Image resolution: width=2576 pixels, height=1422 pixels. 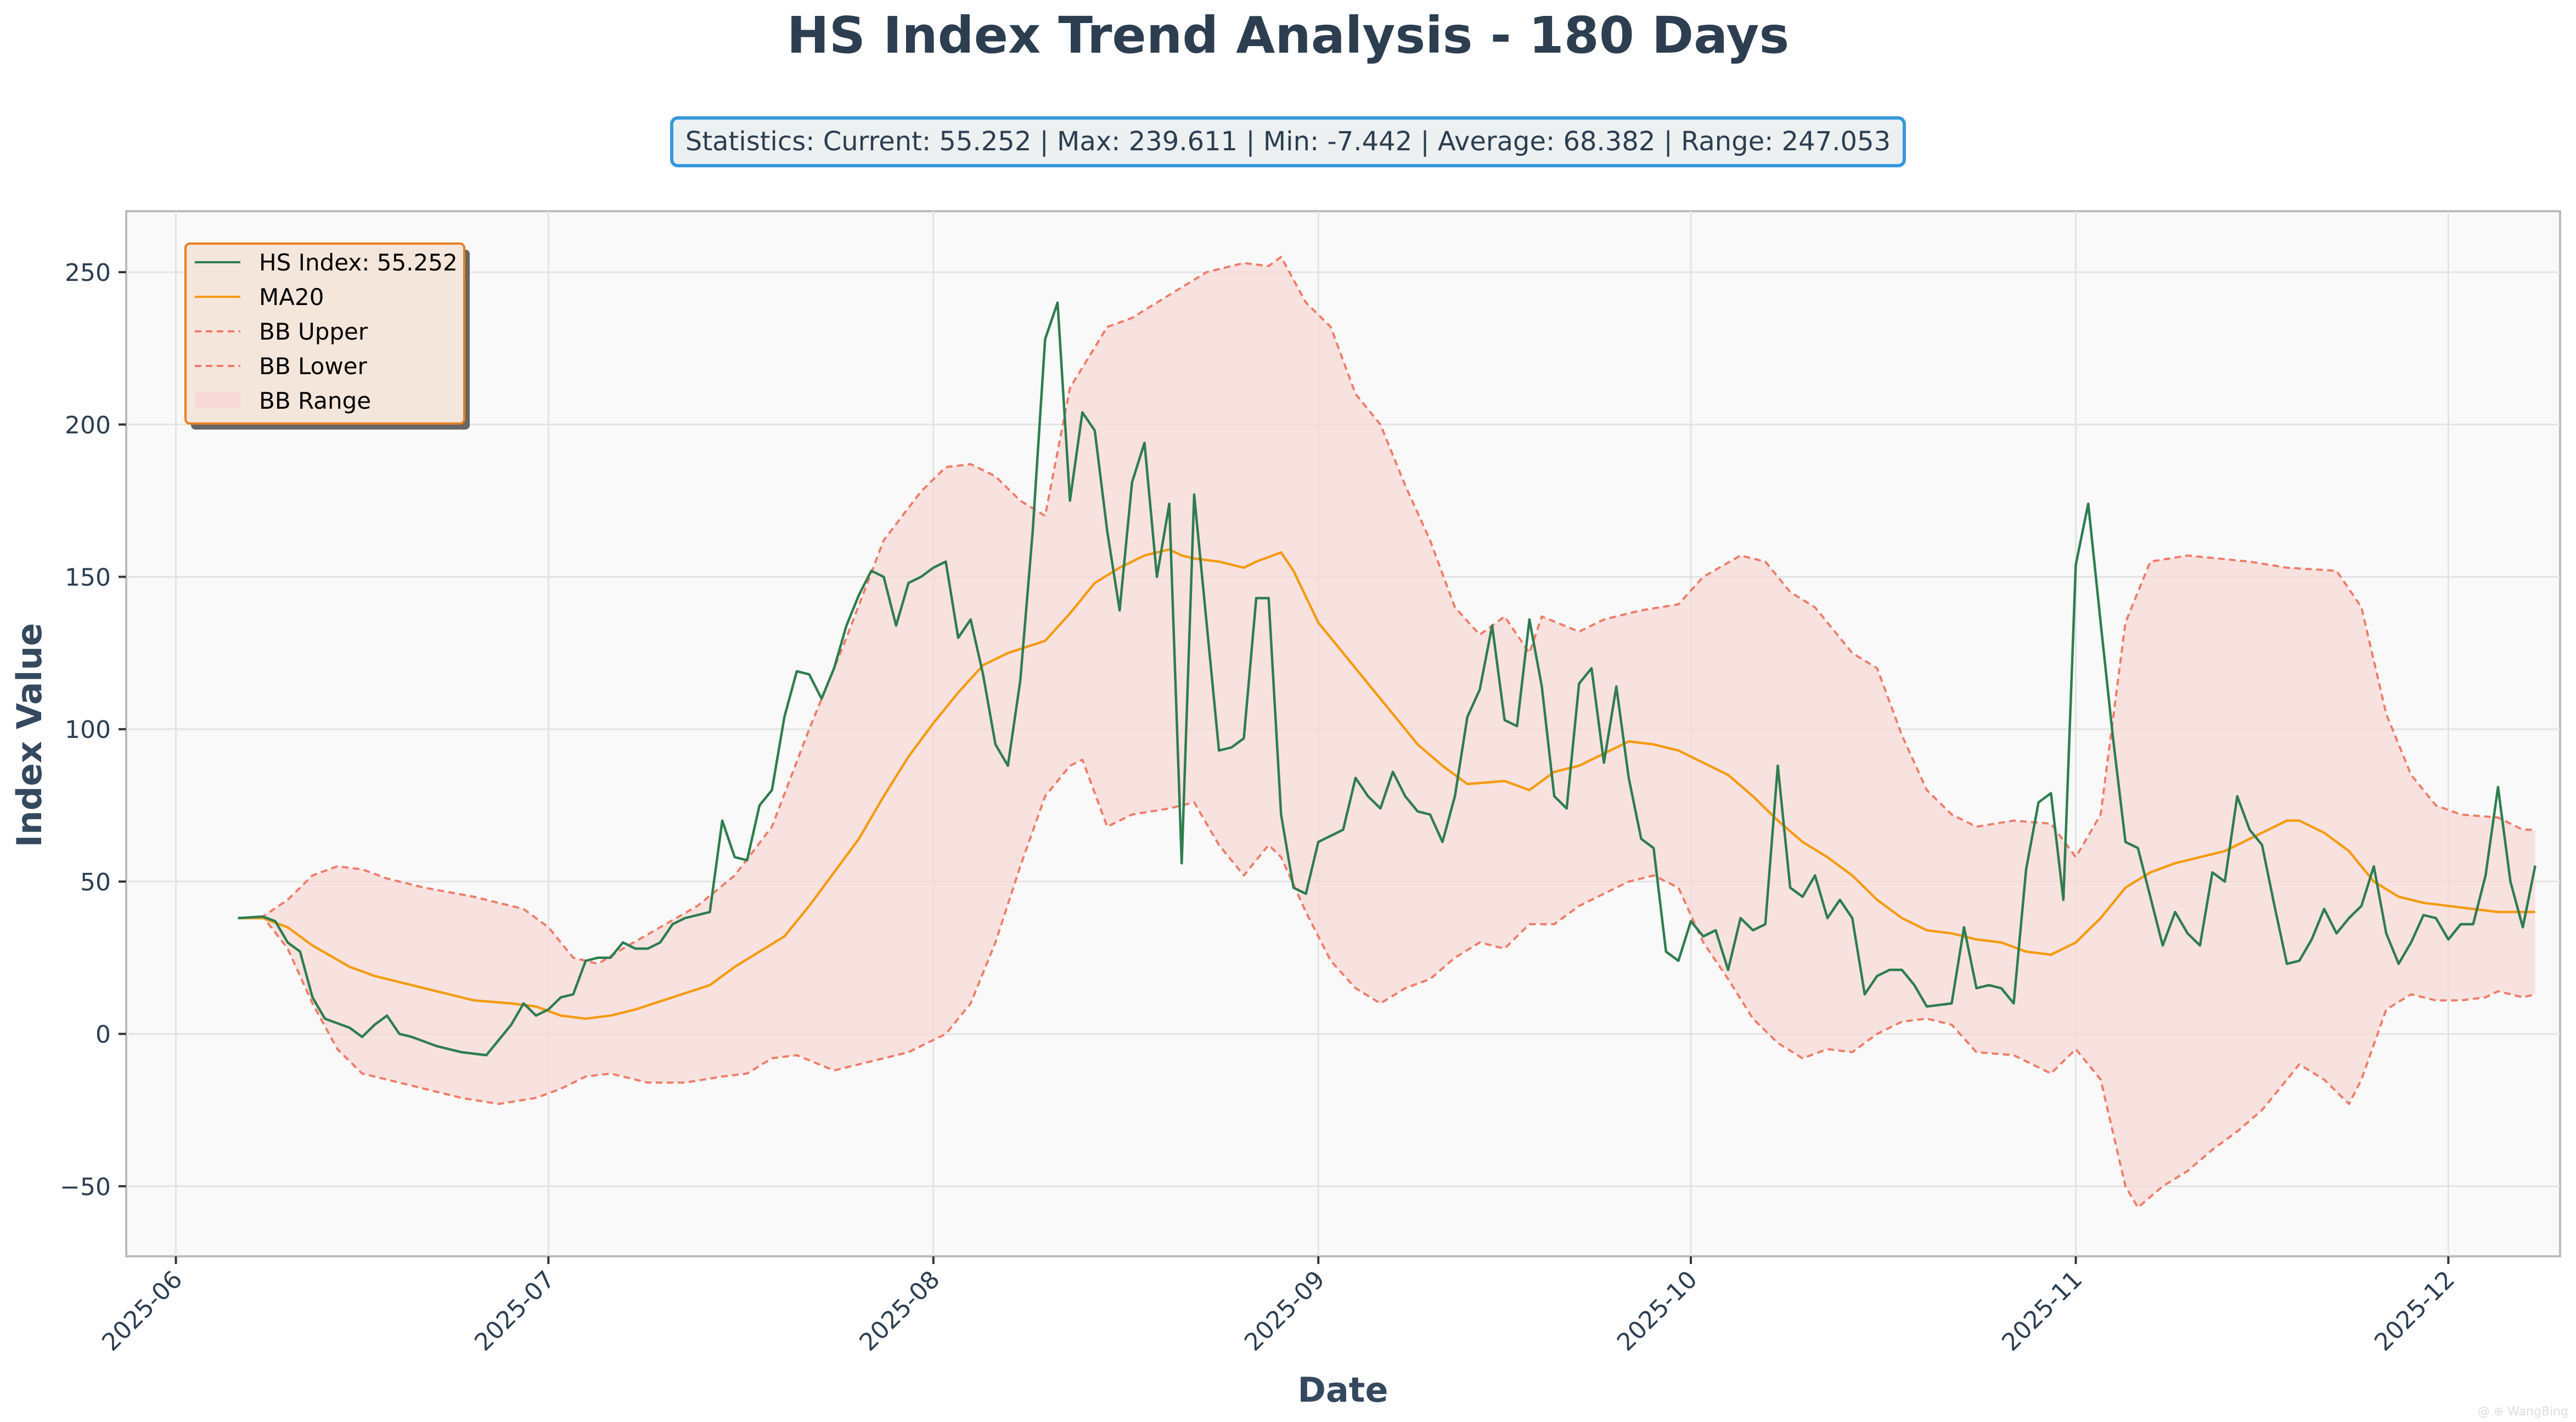 What do you see at coordinates (359, 262) in the screenshot?
I see `legend-label-hs-index: HS Index: 55.252` at bounding box center [359, 262].